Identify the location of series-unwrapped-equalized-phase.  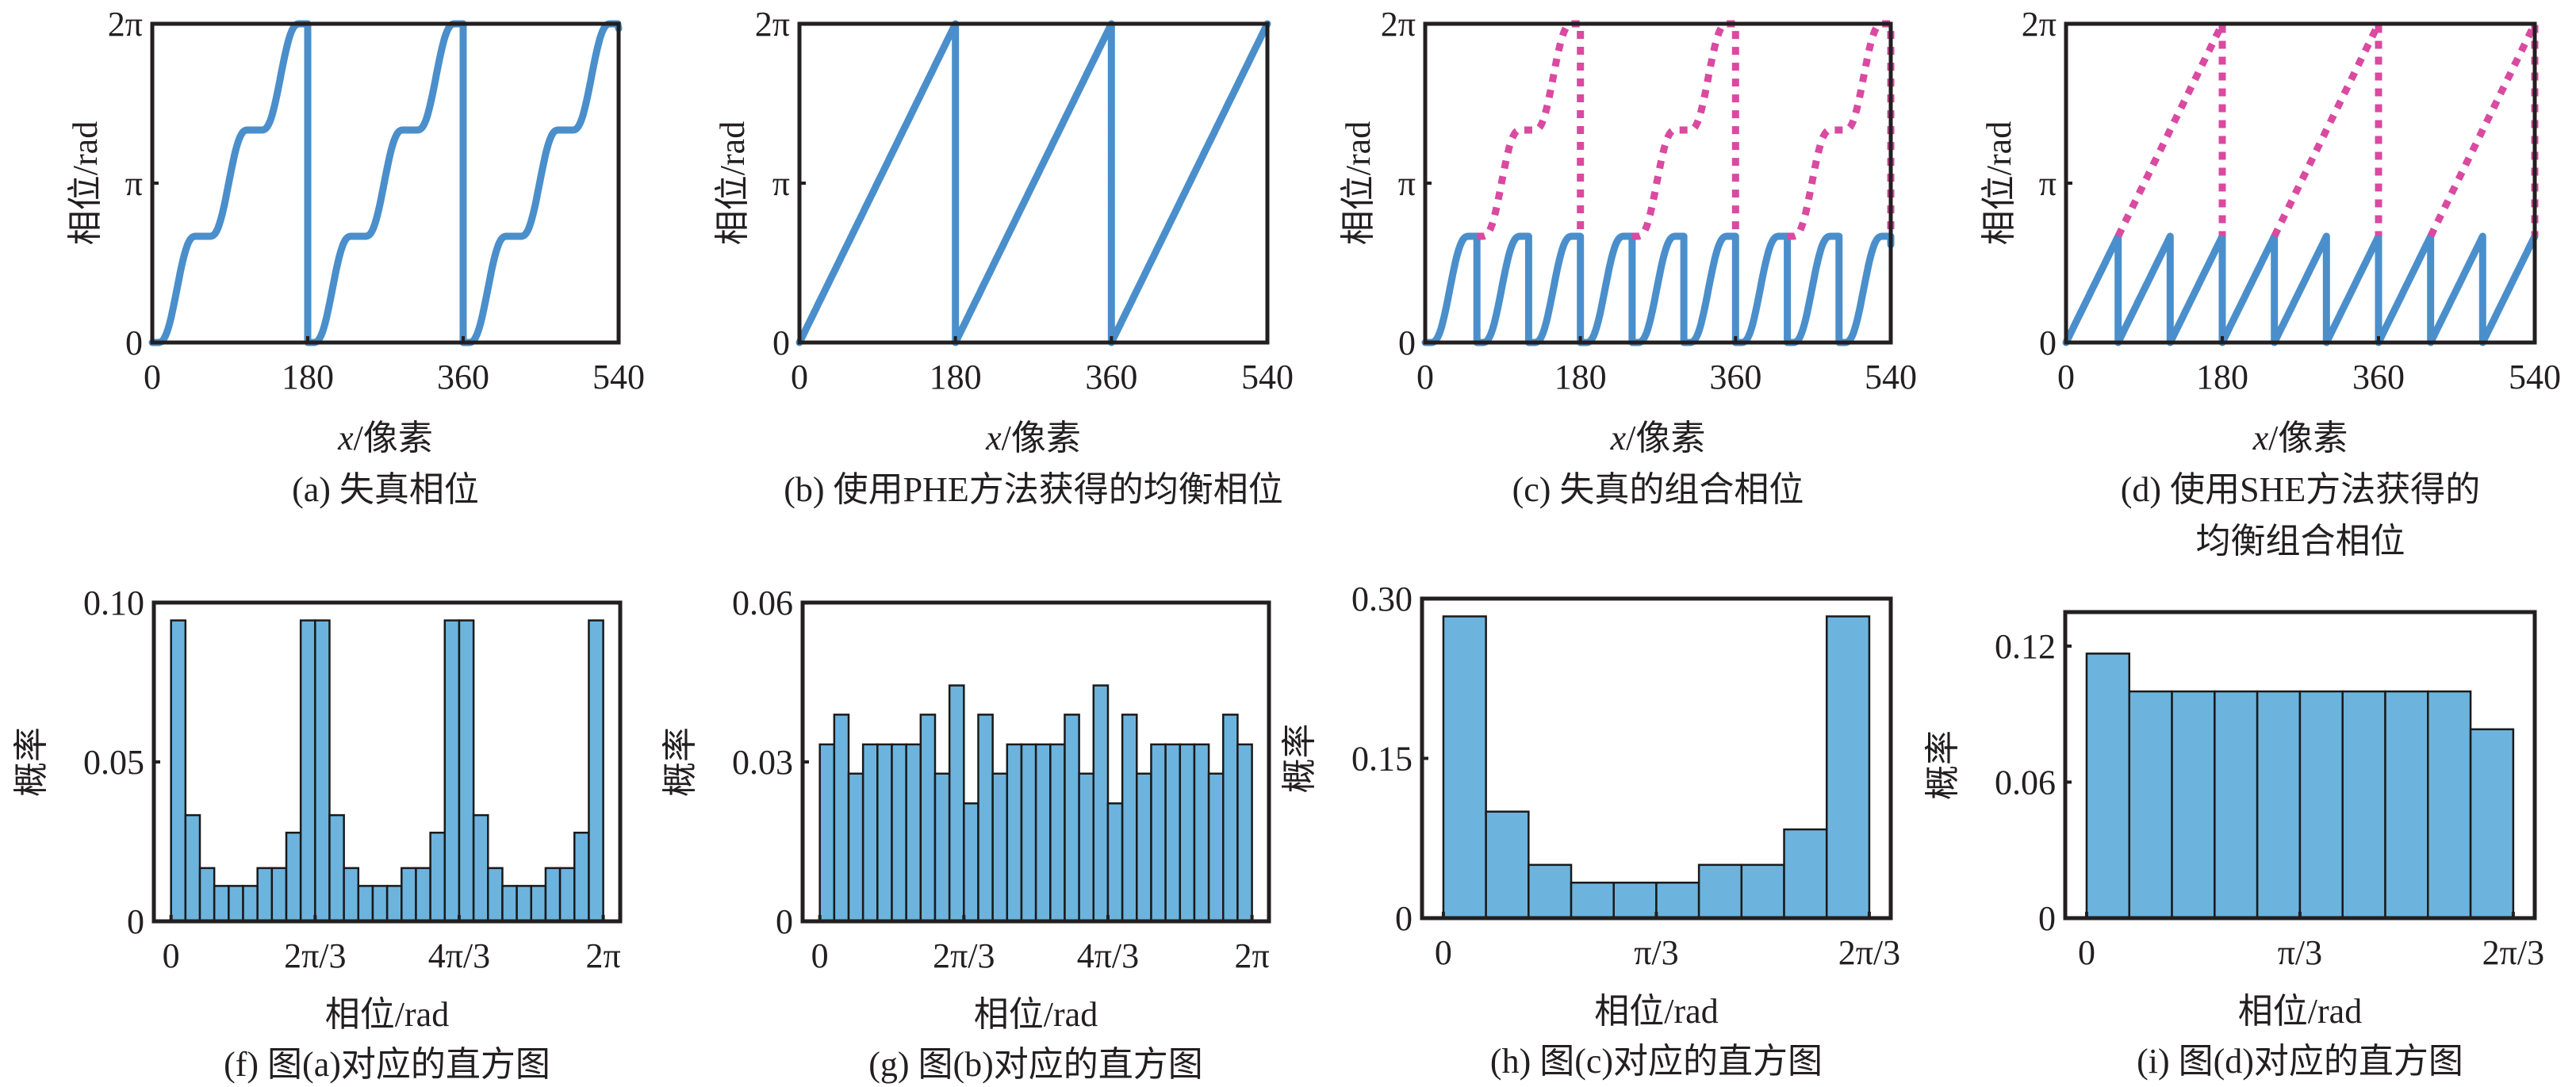
(2326, 130).